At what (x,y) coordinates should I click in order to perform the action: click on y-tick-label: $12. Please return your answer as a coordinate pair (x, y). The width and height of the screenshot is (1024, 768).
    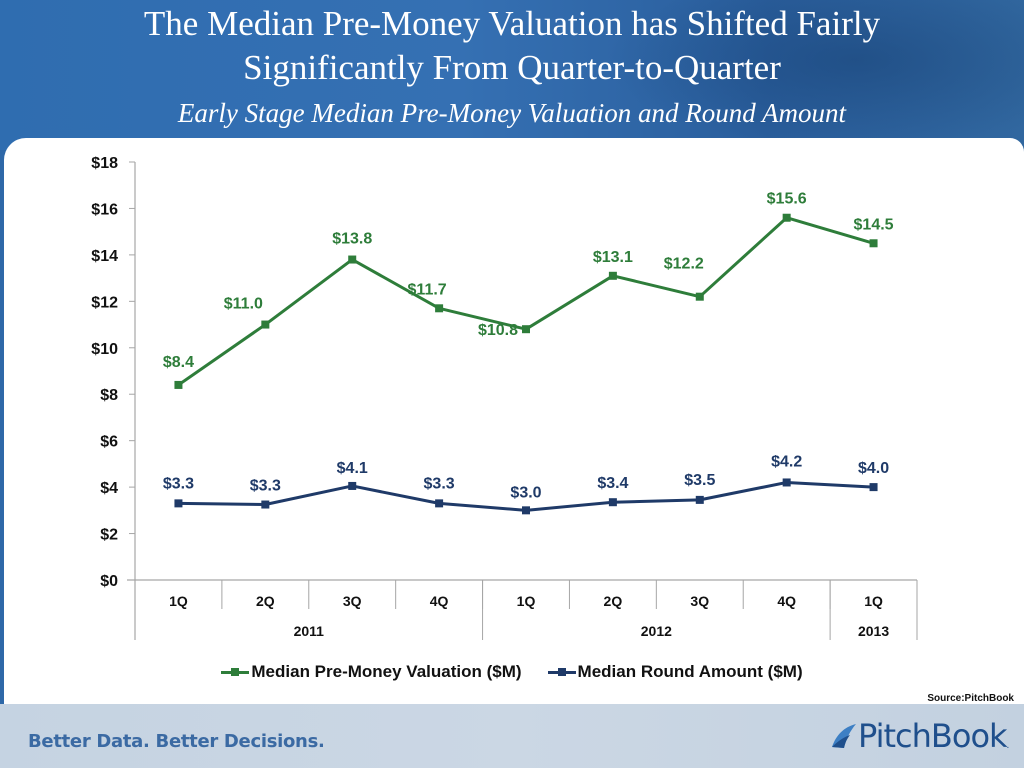
    Looking at the image, I should click on (104, 302).